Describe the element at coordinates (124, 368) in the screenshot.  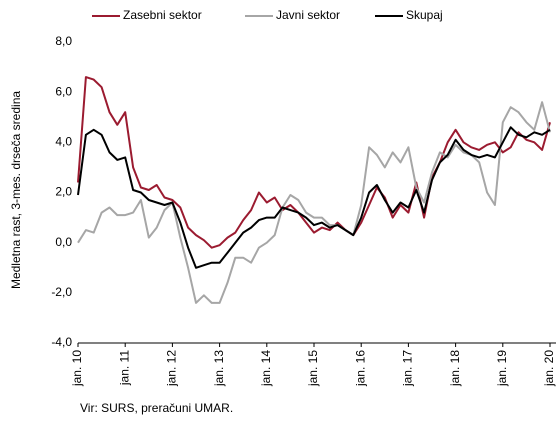
I see `x-tick-label: jan. 11` at that location.